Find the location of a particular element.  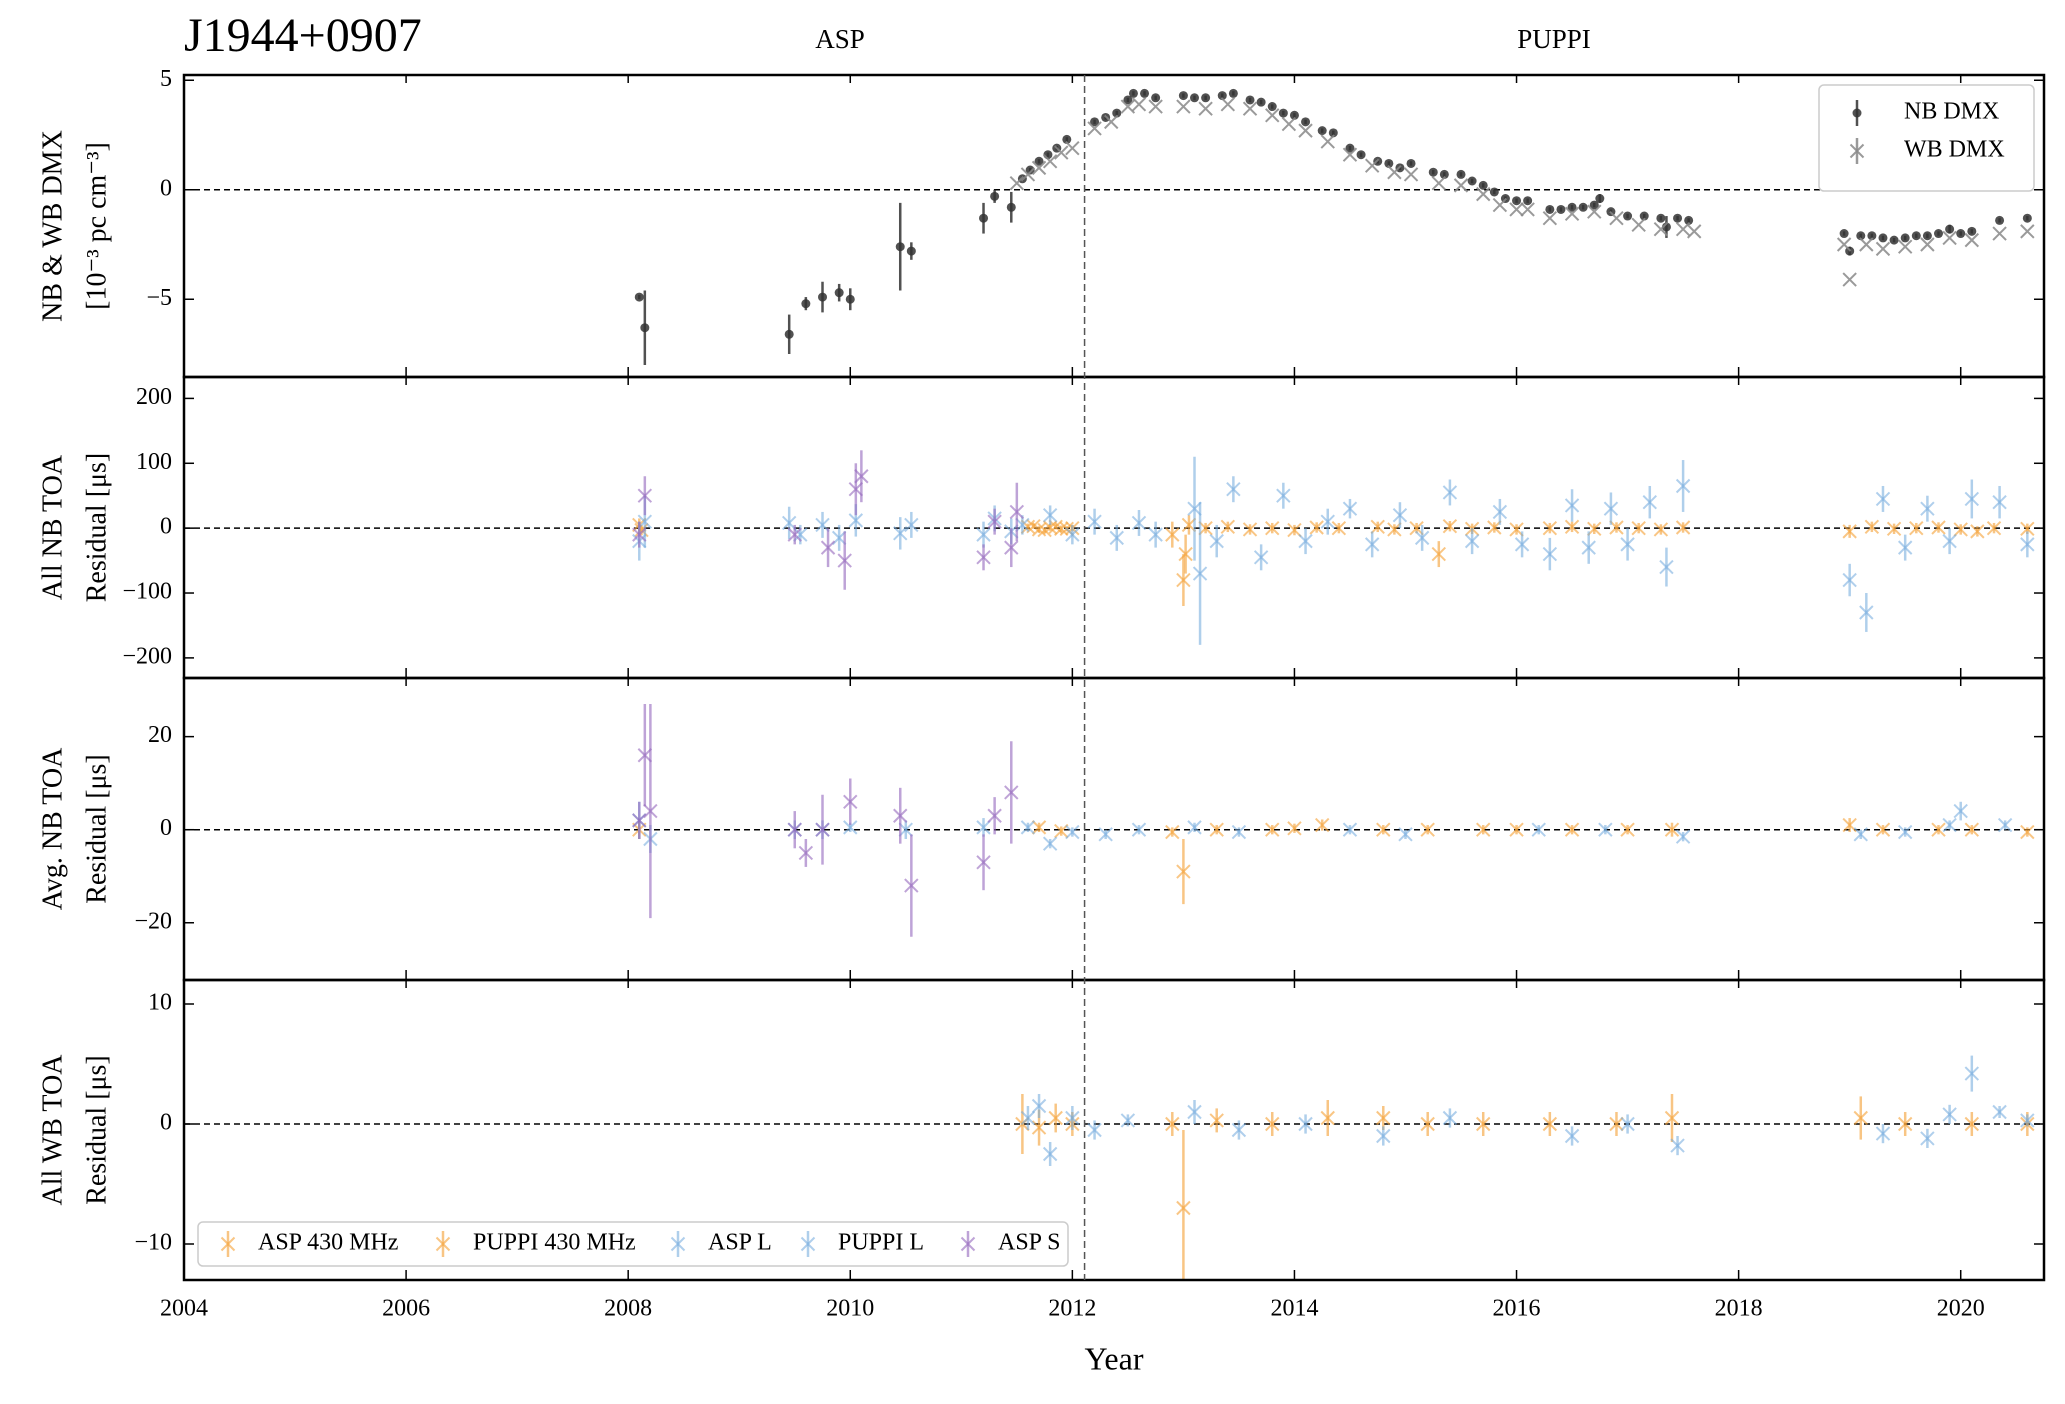

legend-label: PUPPI 430 MHz is located at coordinates (554, 1243).